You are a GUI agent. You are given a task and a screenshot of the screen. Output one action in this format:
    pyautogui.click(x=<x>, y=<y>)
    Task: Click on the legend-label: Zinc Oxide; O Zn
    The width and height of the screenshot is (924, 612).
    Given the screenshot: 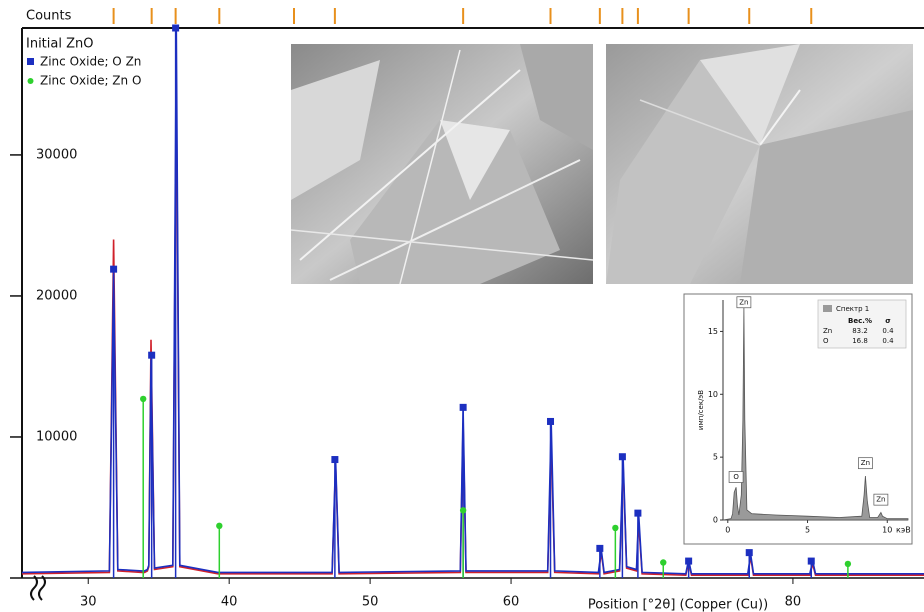 What is the action you would take?
    pyautogui.click(x=90, y=62)
    